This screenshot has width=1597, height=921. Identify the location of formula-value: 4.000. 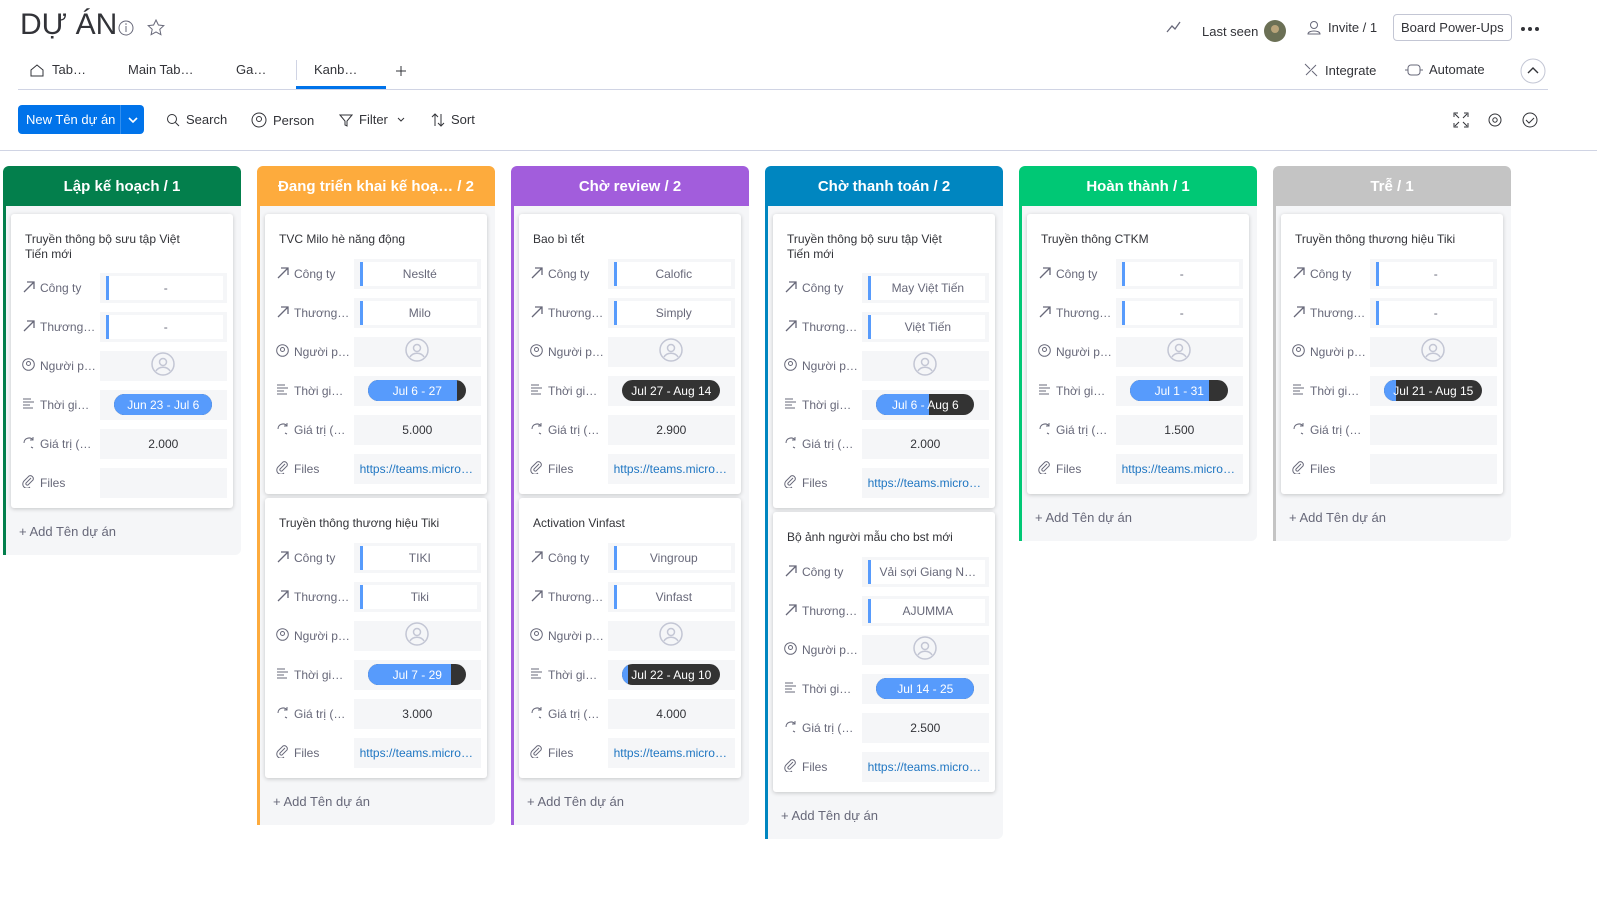
(671, 713).